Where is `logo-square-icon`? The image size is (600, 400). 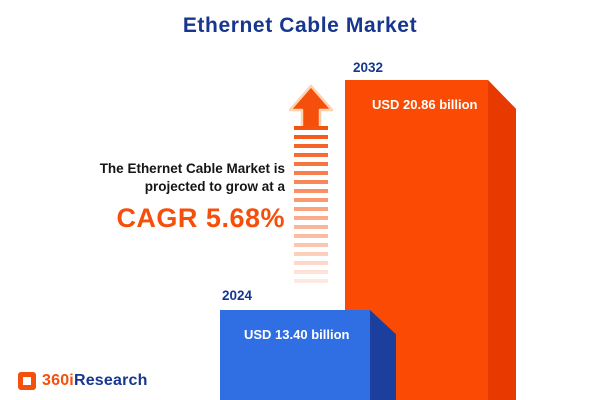 logo-square-icon is located at coordinates (27, 381).